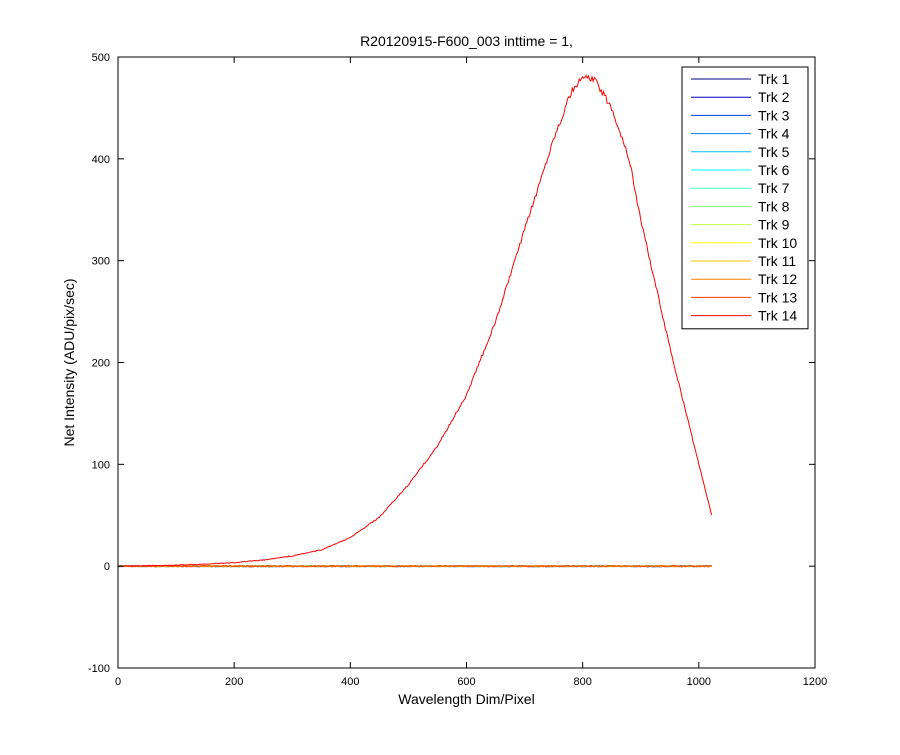 This screenshot has width=900, height=755. I want to click on x-tick-label: 400, so click(350, 682).